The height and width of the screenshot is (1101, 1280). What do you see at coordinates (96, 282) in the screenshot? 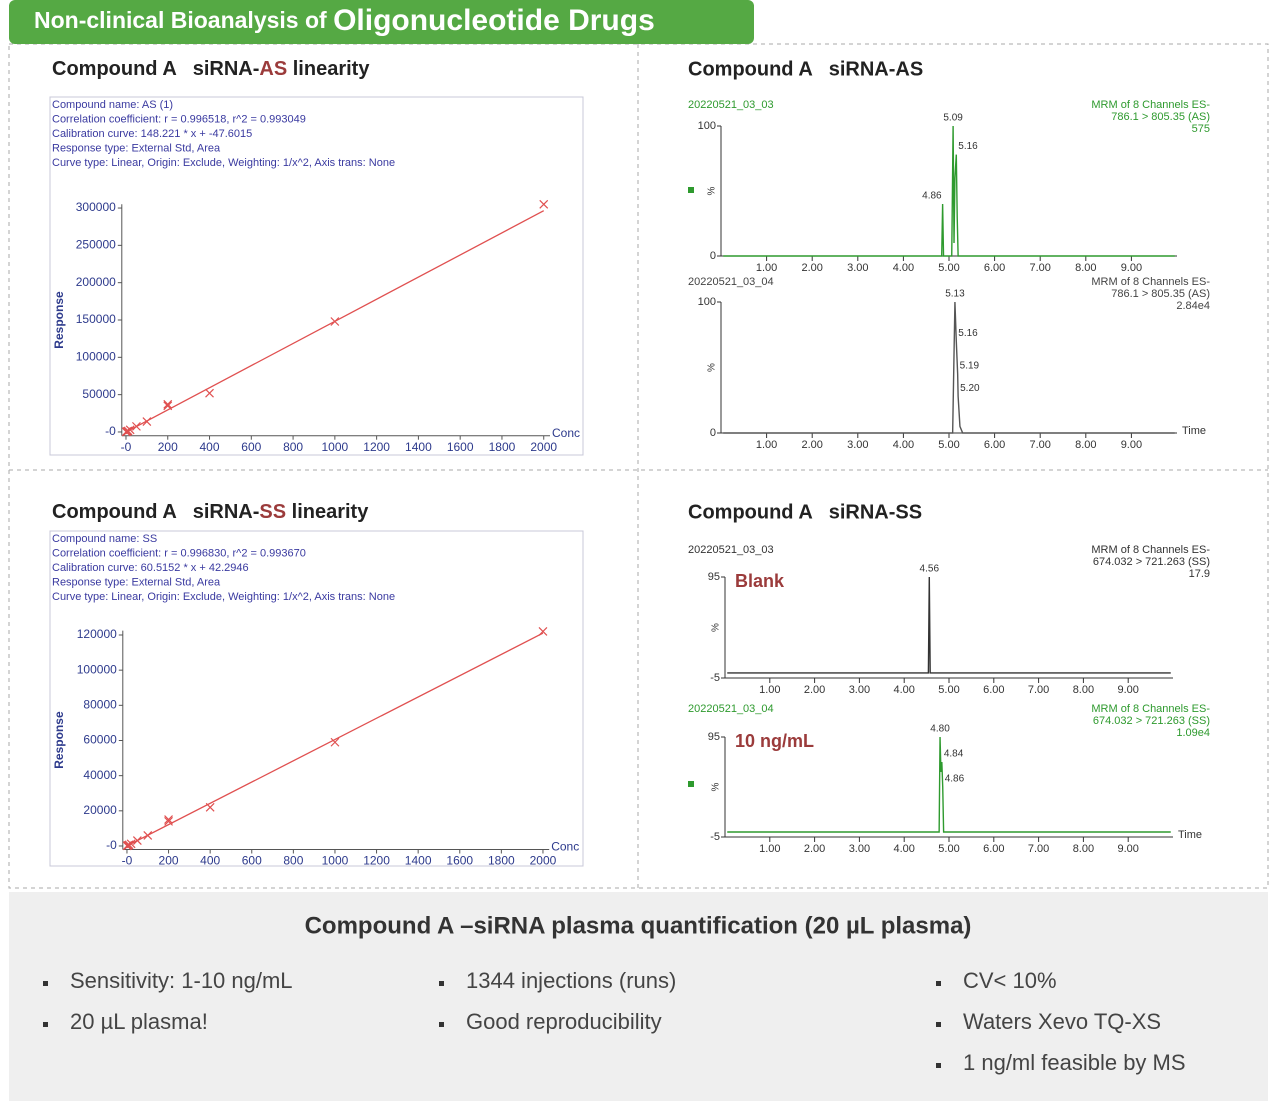
I see `y-tick-label: 200000` at bounding box center [96, 282].